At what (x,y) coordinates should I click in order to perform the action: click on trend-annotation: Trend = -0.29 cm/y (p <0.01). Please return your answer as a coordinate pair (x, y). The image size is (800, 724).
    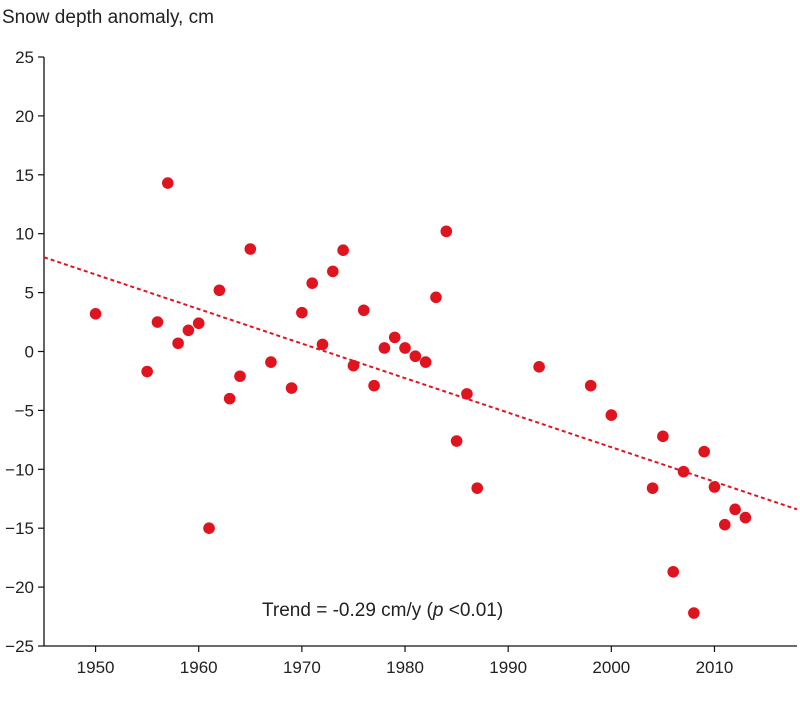
    Looking at the image, I should click on (382, 610).